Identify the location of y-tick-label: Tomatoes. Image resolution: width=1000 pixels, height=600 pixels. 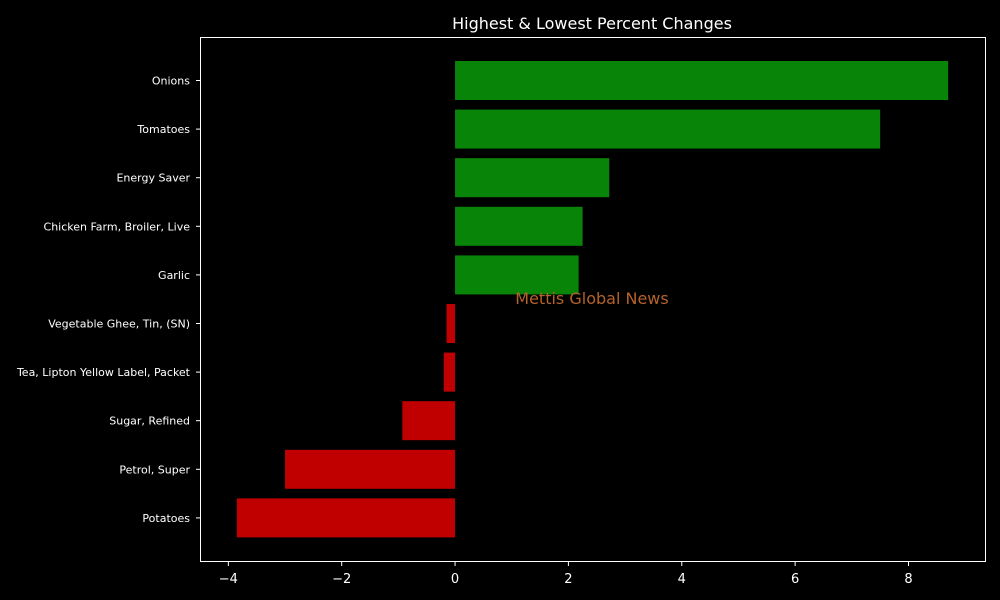
(163, 129).